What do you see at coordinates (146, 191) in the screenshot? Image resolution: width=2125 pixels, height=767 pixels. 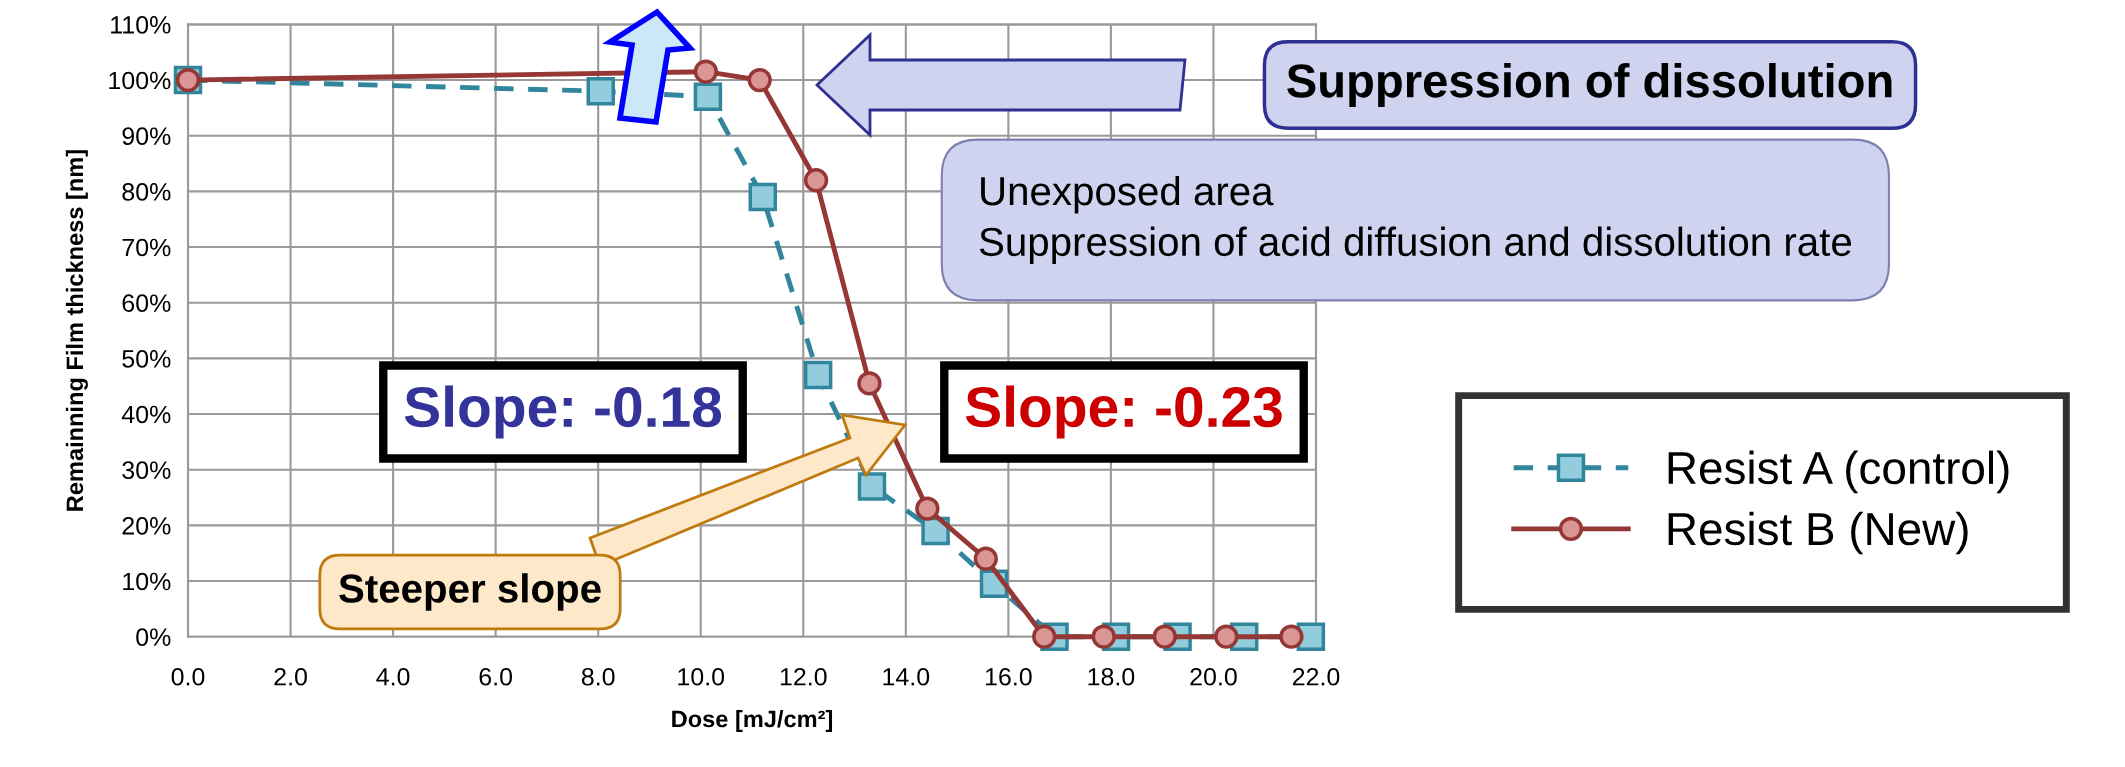 I see `y-tick-label: 80%` at bounding box center [146, 191].